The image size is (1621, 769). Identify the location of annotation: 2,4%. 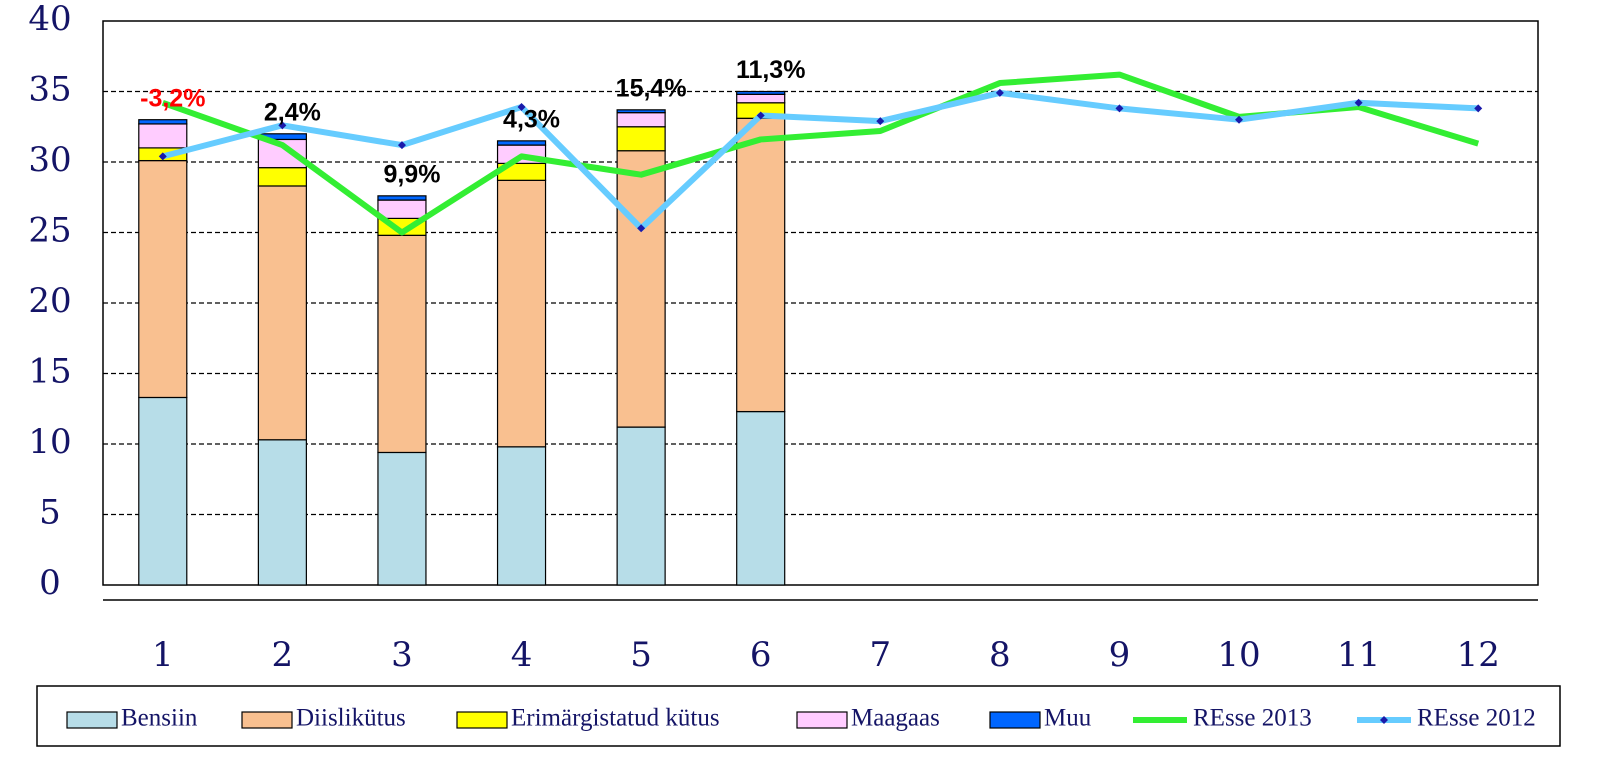
(292, 112).